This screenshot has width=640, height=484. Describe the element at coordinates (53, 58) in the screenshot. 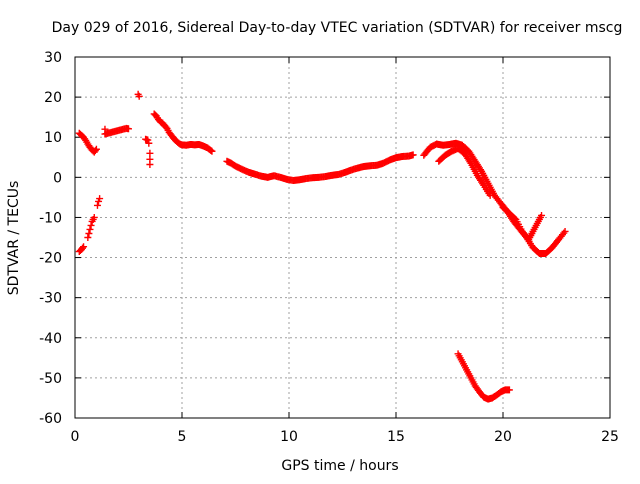

I see `y-tick-label: 30` at that location.